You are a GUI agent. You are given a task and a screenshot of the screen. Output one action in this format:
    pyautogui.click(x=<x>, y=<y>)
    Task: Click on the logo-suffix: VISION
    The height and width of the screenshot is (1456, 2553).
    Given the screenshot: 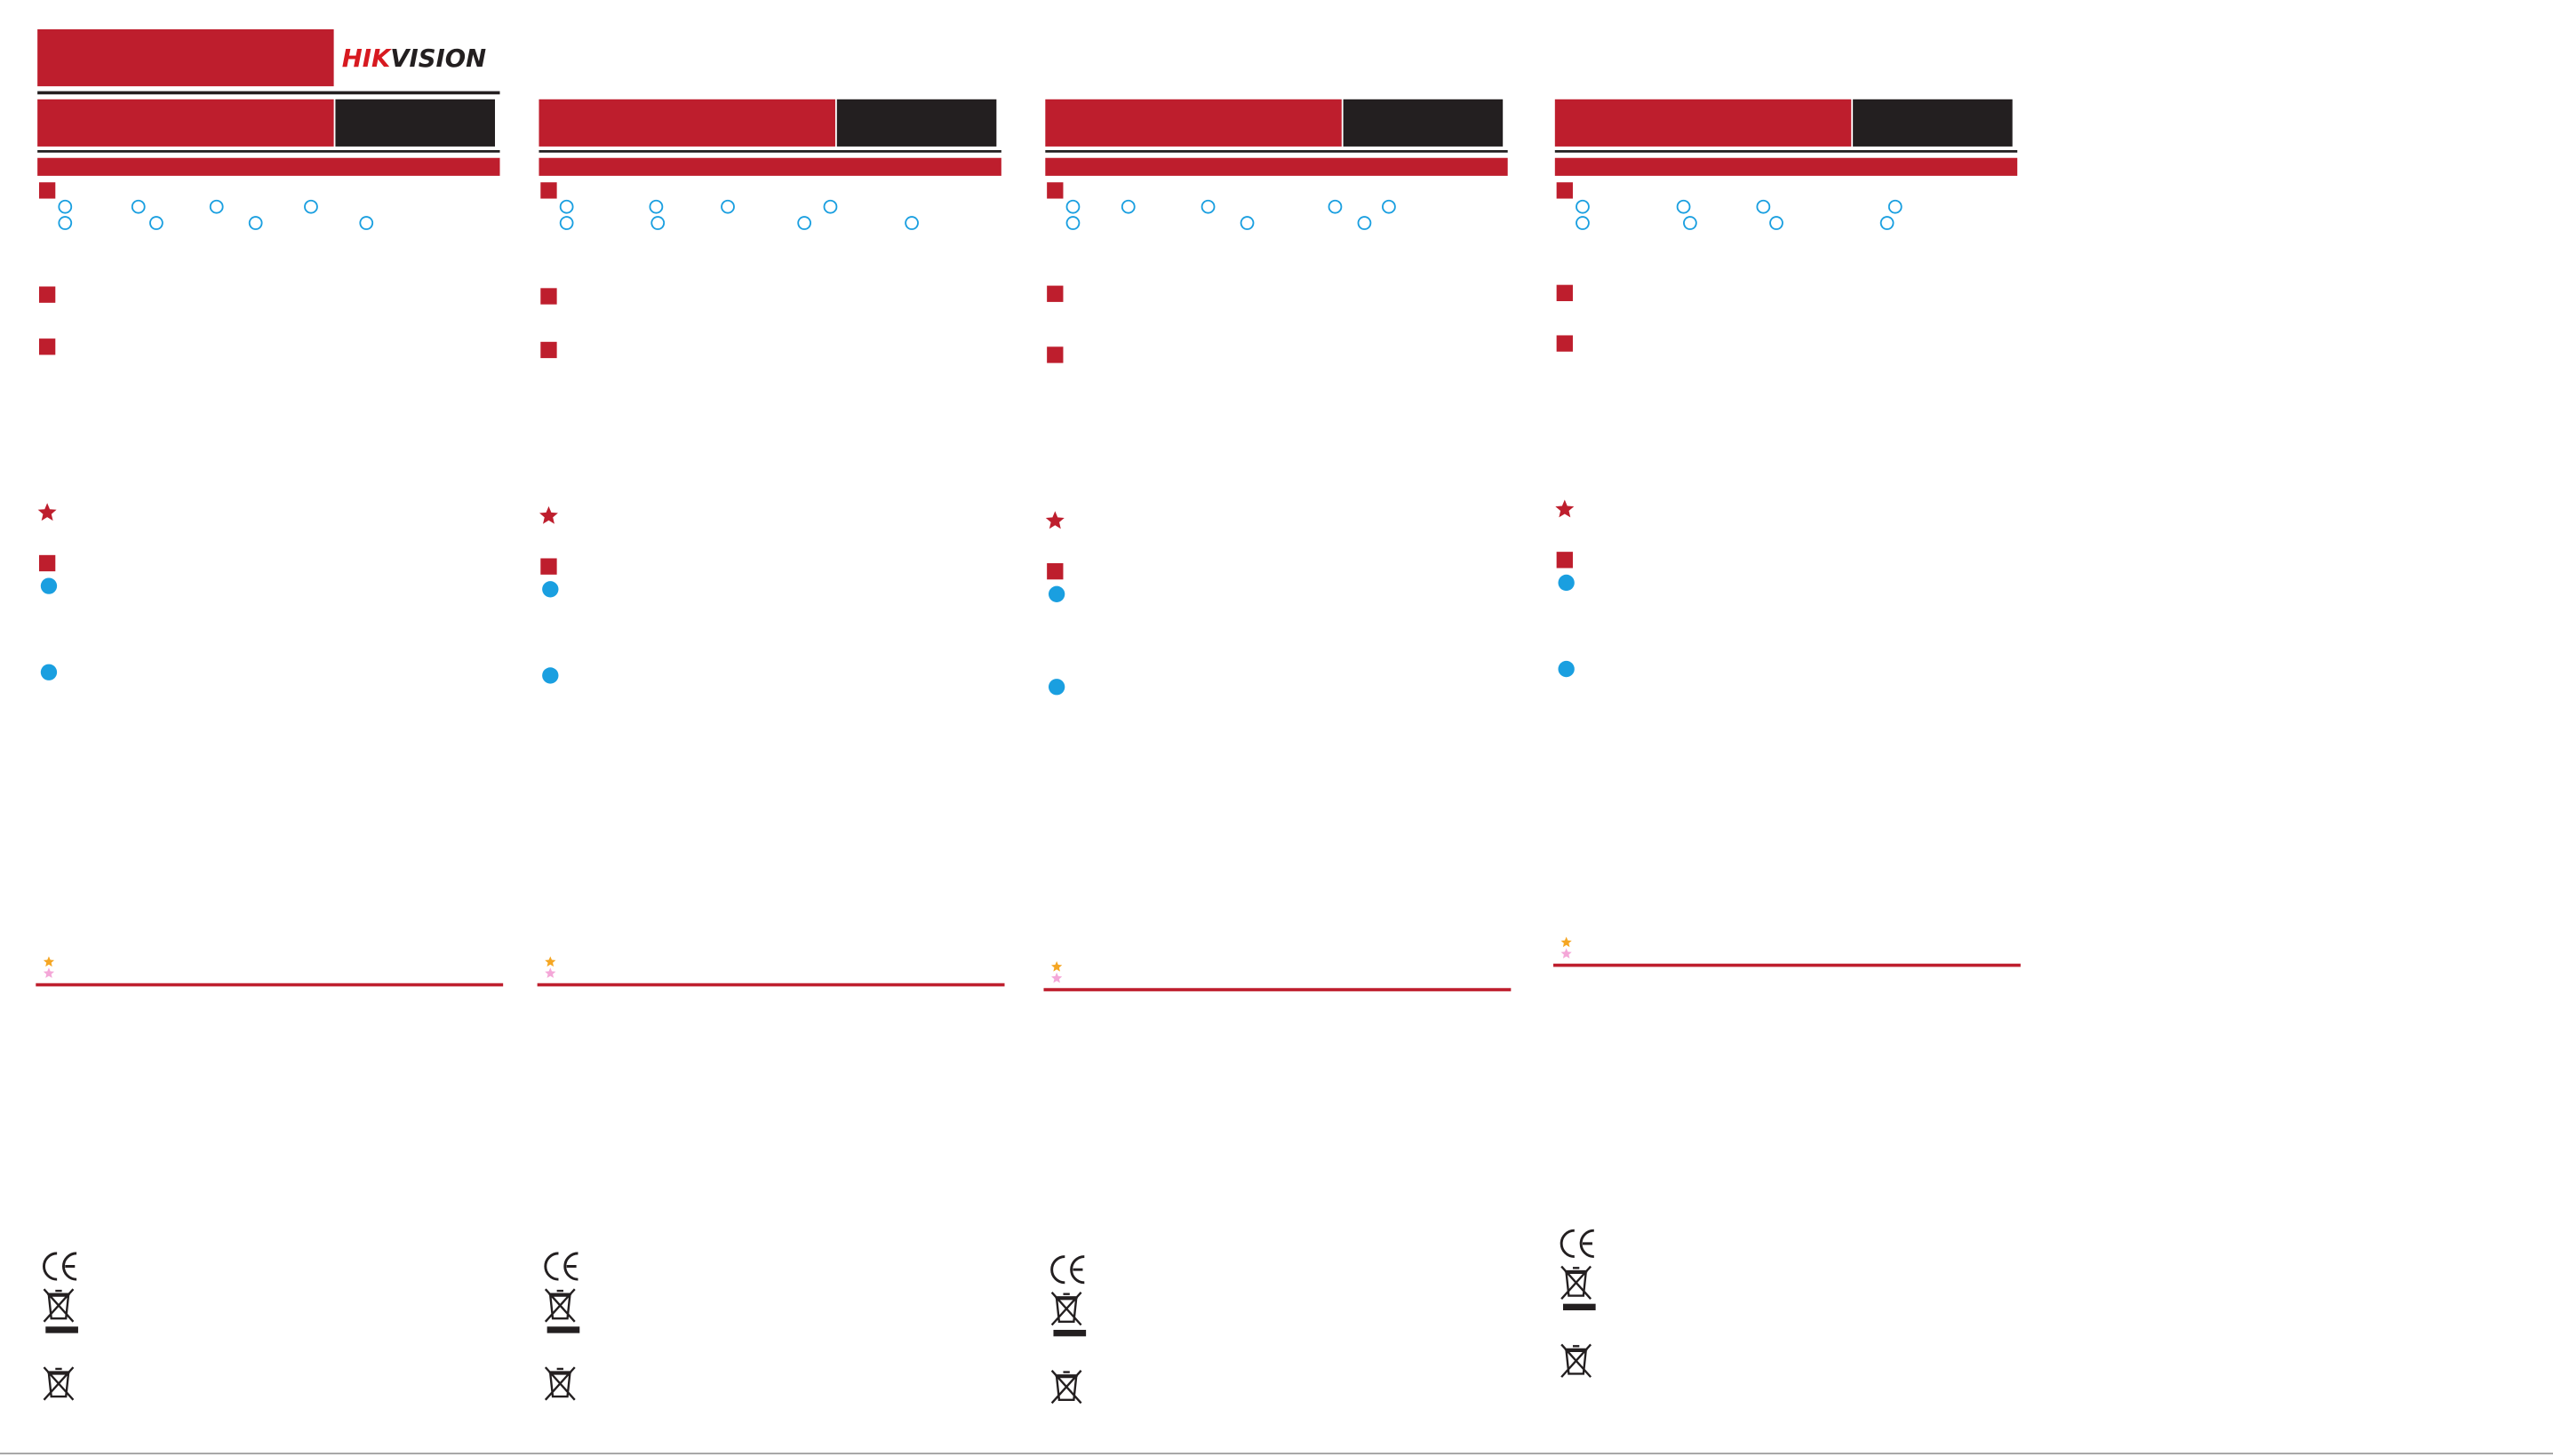 What is the action you would take?
    pyautogui.click(x=438, y=58)
    